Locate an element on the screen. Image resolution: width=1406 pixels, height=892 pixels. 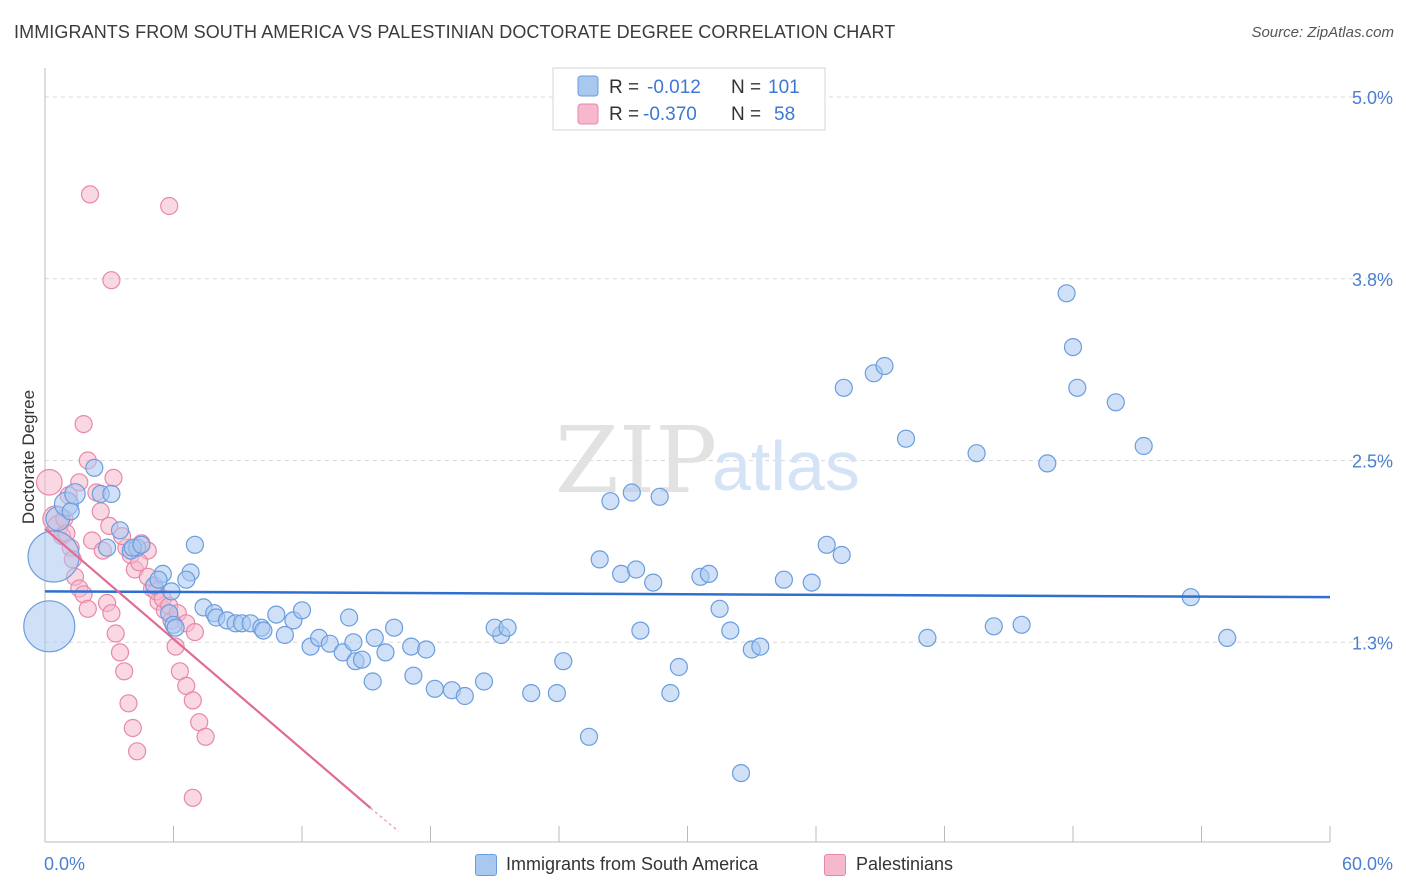
x-tick-label-max: 60.0% is located at coordinates (1367, 864).